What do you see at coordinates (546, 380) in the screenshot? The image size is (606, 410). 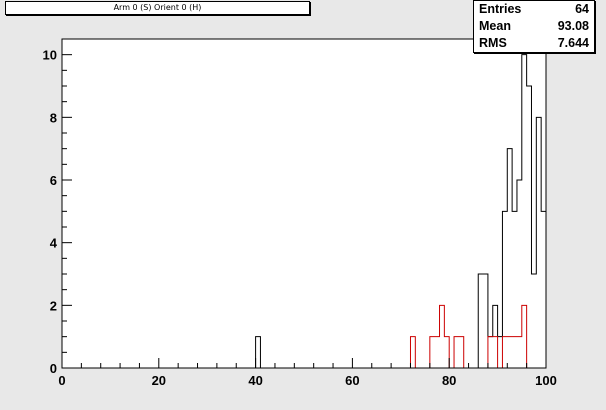 I see `x-tick-label: 100` at bounding box center [546, 380].